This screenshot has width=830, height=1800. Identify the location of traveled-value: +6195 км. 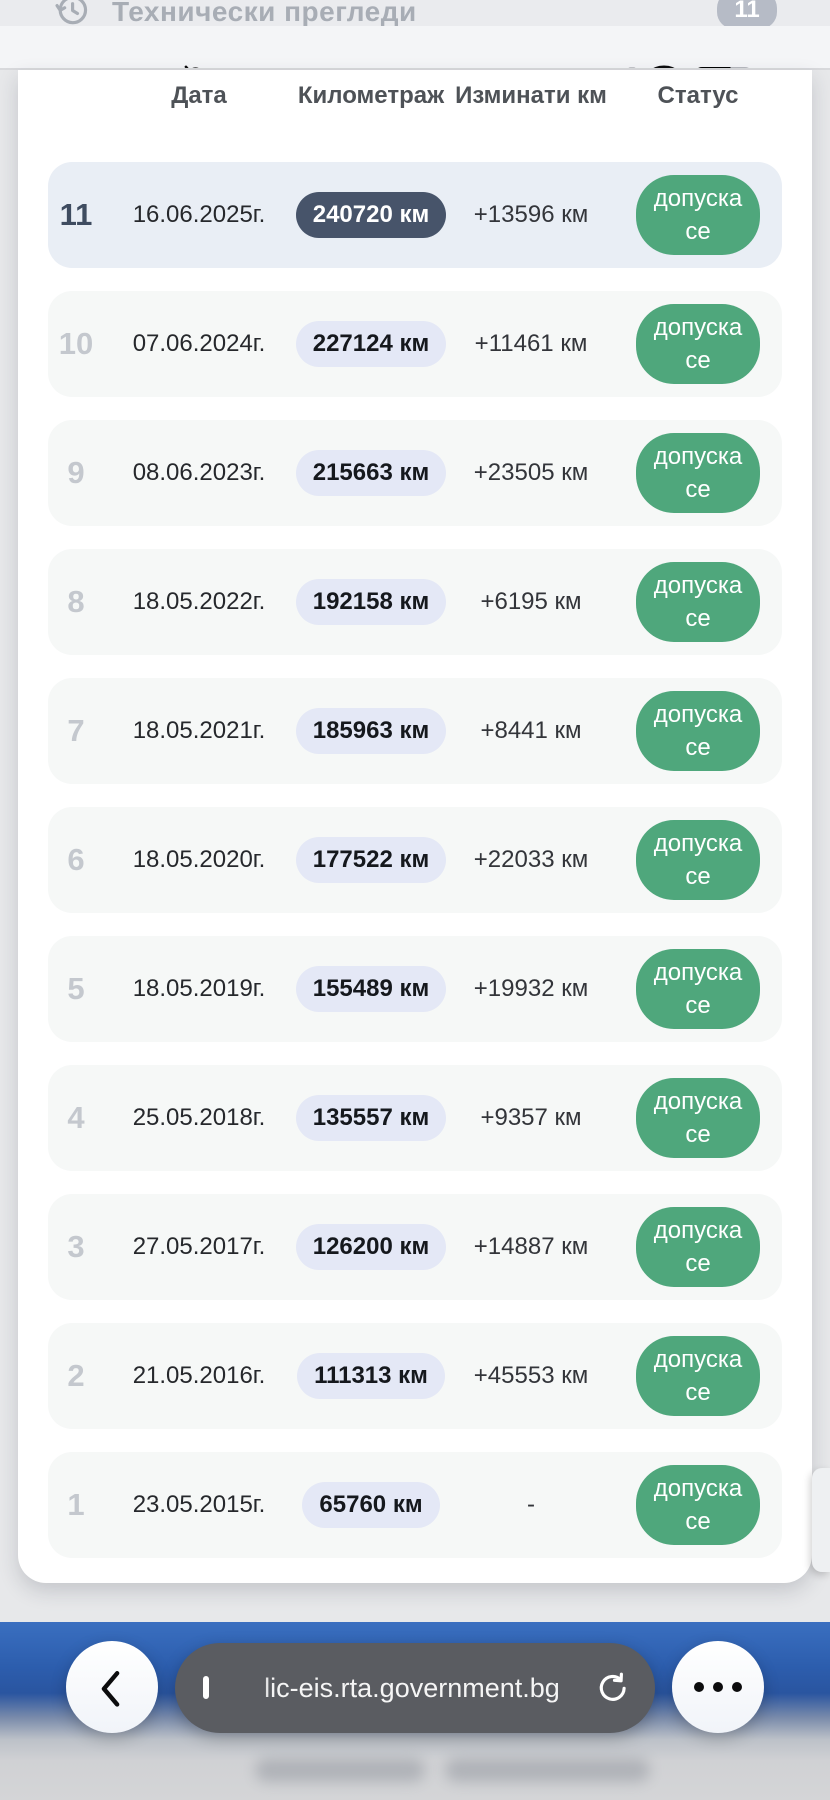
(531, 601).